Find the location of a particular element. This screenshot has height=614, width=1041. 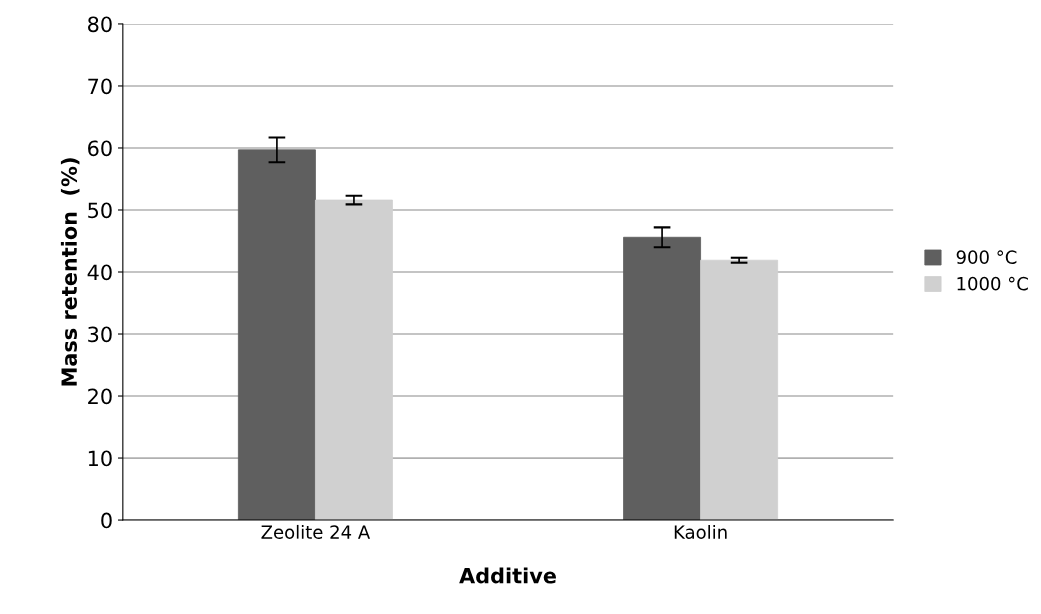

legend-label: 1000 °C is located at coordinates (992, 283).